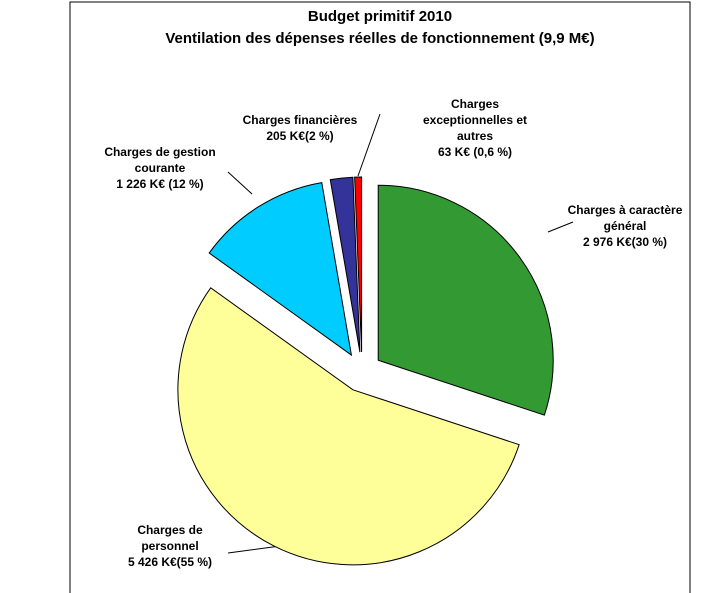 The image size is (701, 593). What do you see at coordinates (300, 136) in the screenshot?
I see `data-label-value: 205 K€(2 %)` at bounding box center [300, 136].